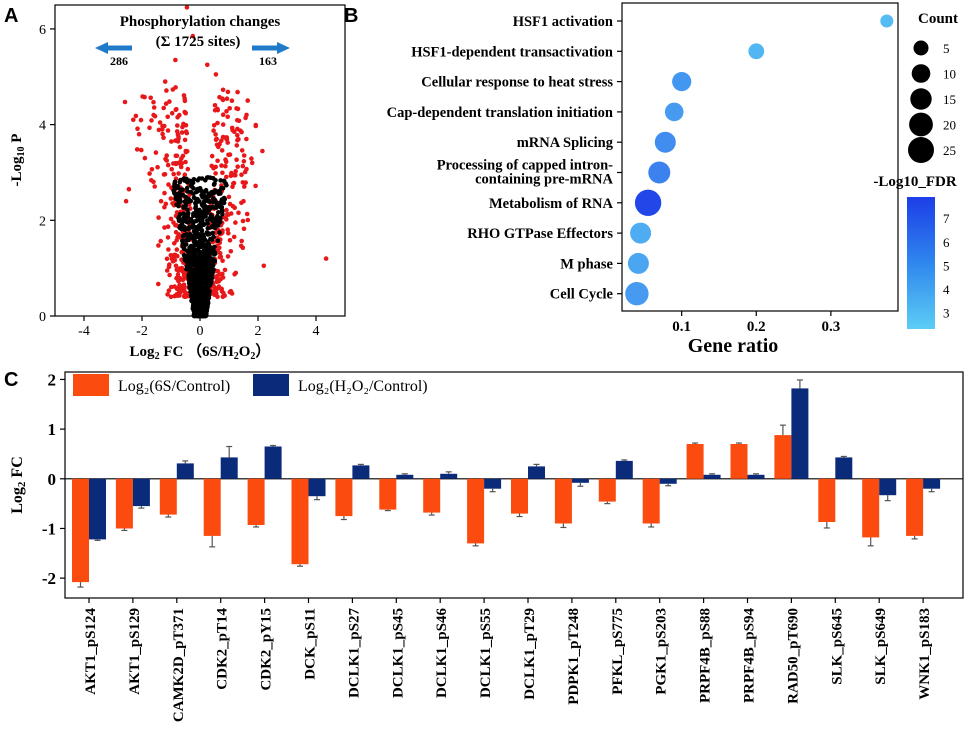  I want to click on bar-category-label: DCLK1_pS45, so click(398, 653).